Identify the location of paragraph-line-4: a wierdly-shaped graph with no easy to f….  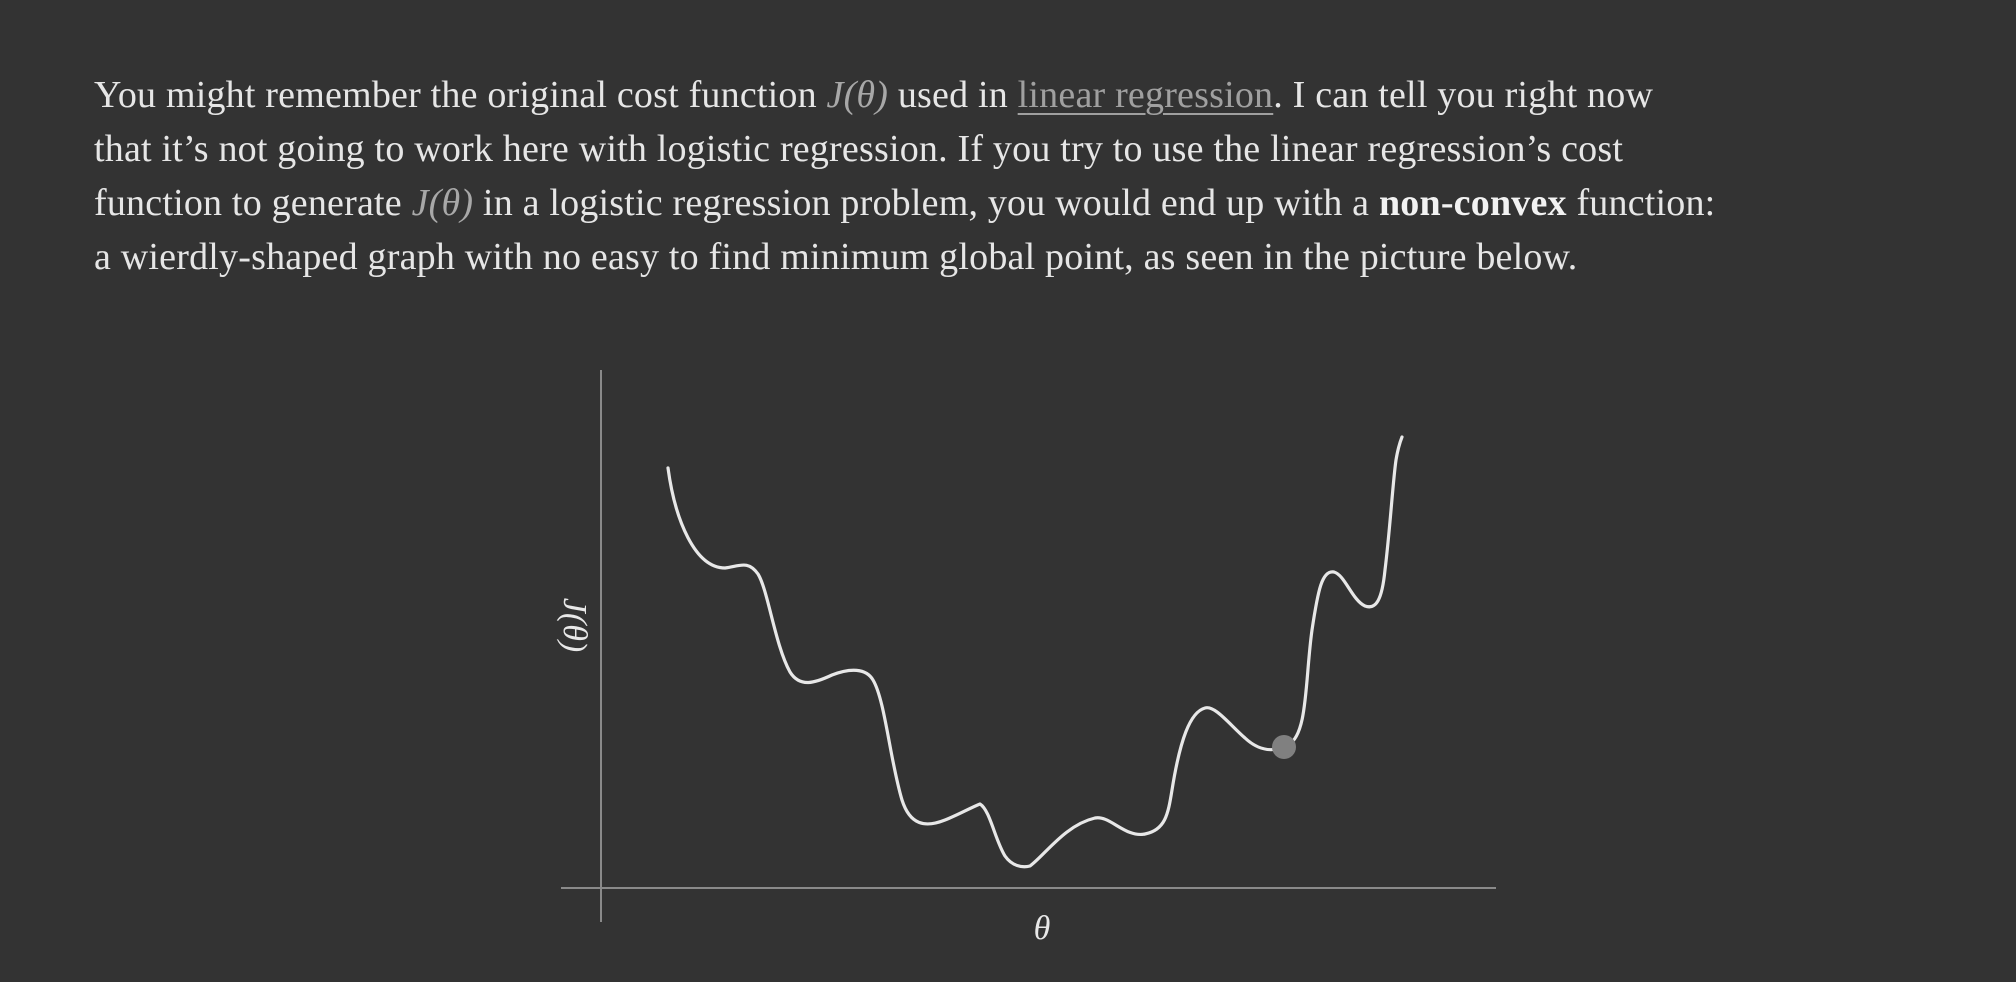
(1054, 257).